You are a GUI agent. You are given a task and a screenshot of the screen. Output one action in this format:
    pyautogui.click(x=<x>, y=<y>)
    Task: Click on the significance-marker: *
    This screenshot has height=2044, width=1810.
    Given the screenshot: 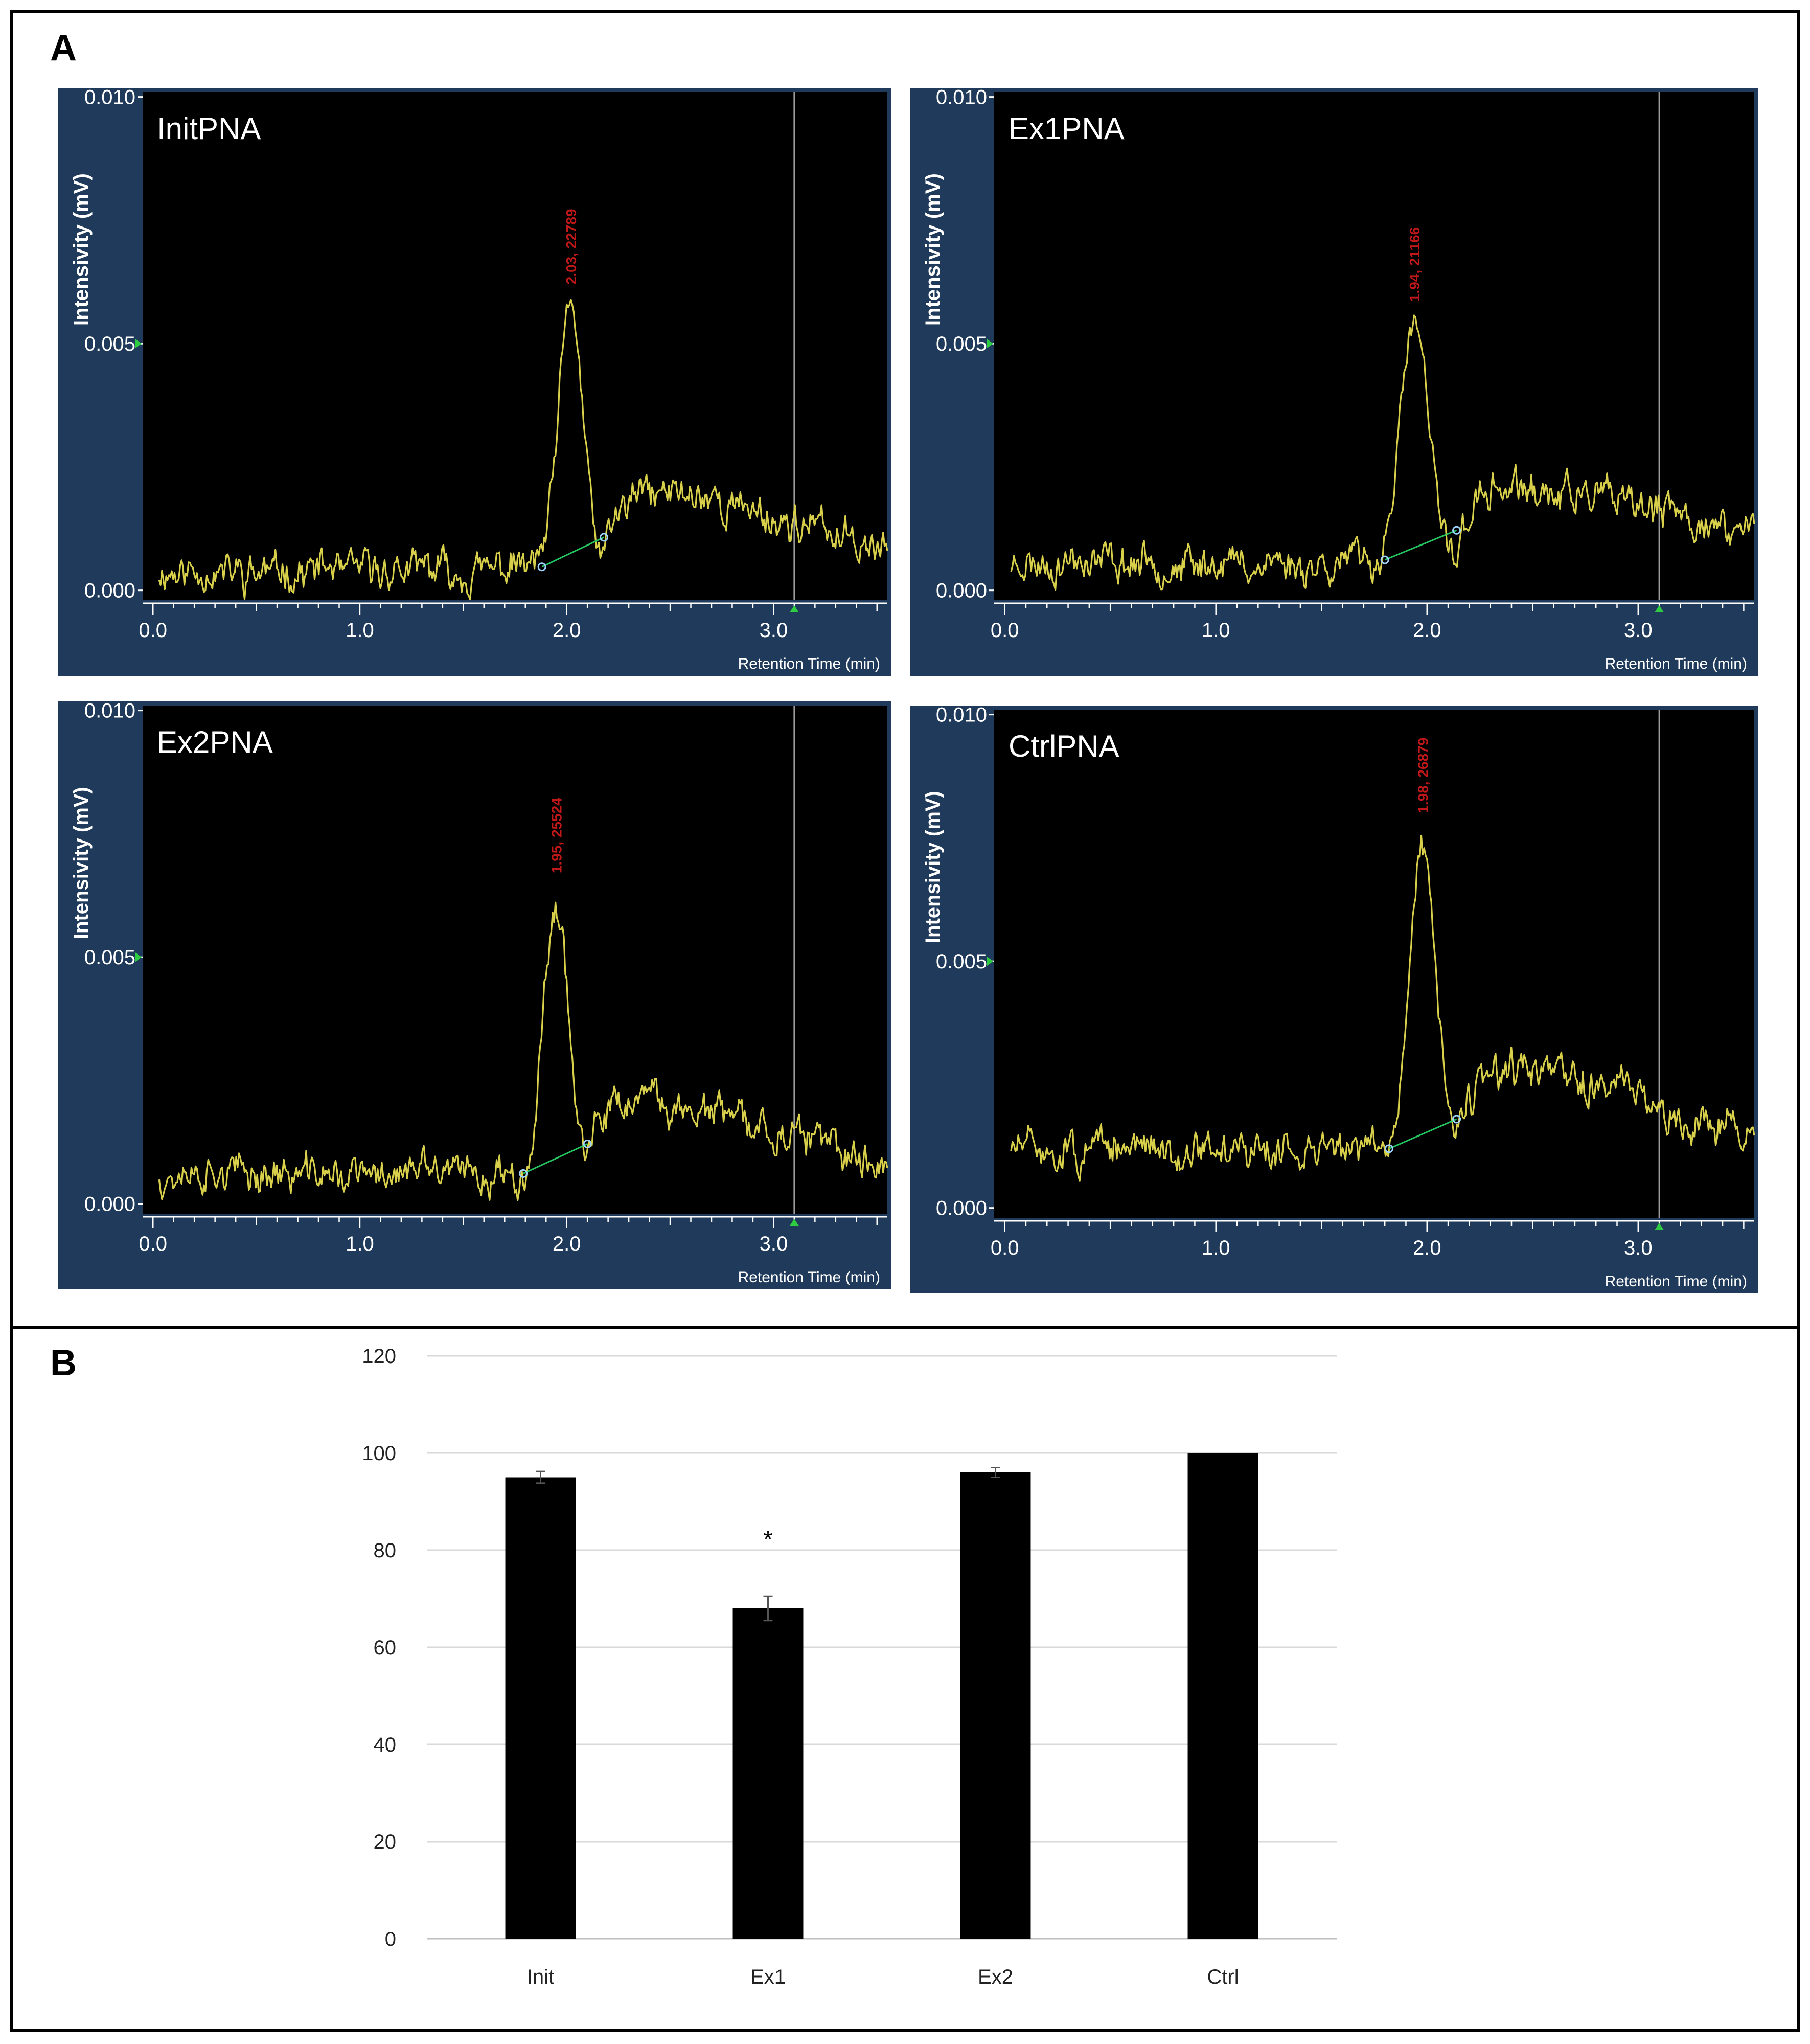 What is the action you would take?
    pyautogui.click(x=768, y=1539)
    